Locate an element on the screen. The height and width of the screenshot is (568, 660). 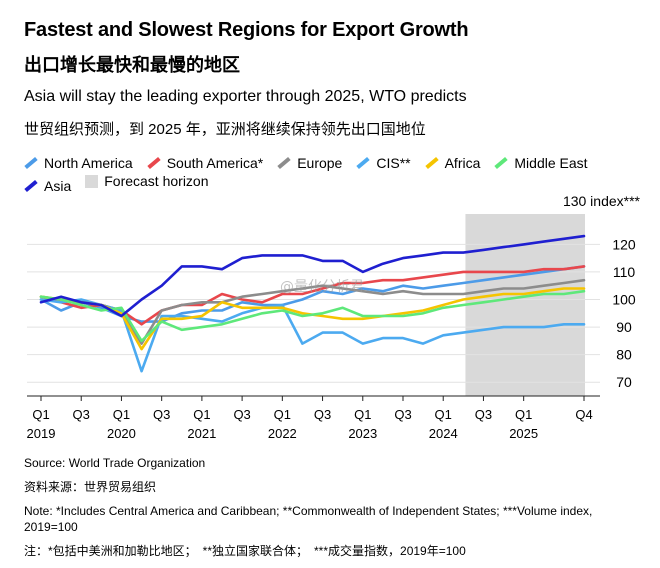
x-year-label: 2023 is located at coordinates (362, 433).